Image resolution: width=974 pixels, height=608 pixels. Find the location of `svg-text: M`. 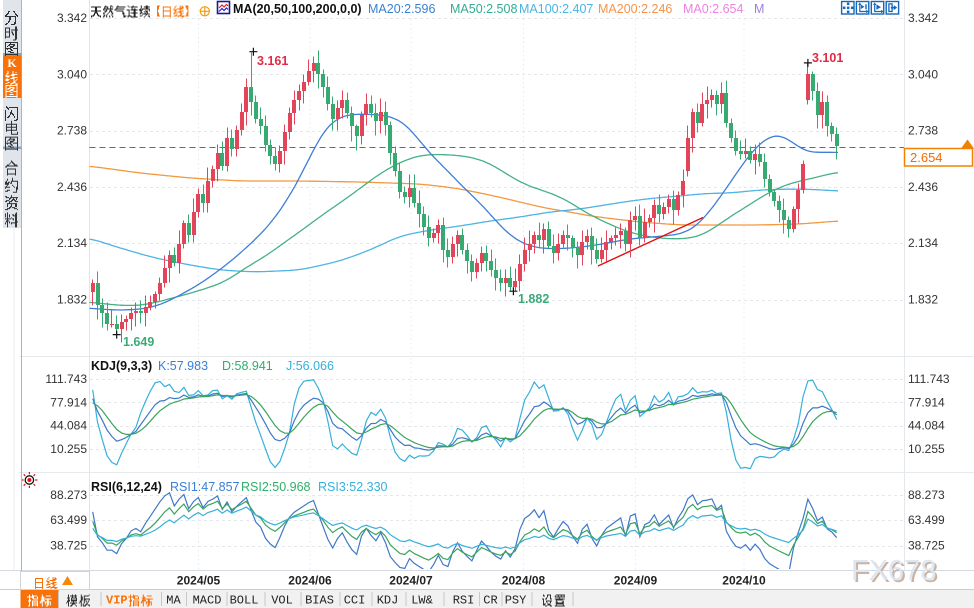

svg-text: M is located at coordinates (759, 9).